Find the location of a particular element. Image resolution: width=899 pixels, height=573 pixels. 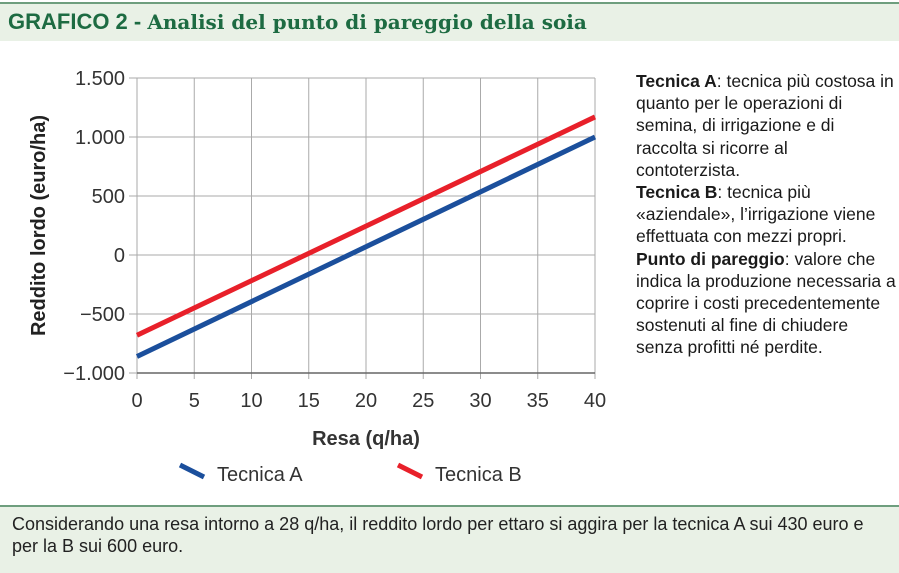

y-tick-label: −1.000 is located at coordinates (94, 374).